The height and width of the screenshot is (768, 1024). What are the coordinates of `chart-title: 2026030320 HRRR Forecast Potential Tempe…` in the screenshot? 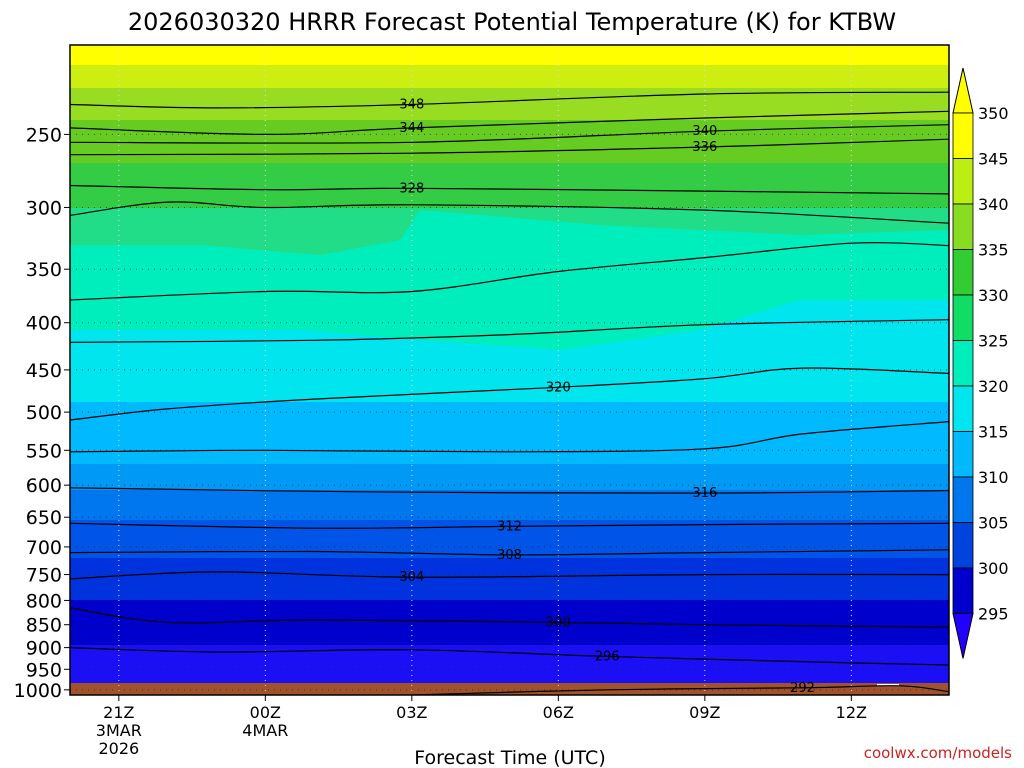 It's located at (512, 22).